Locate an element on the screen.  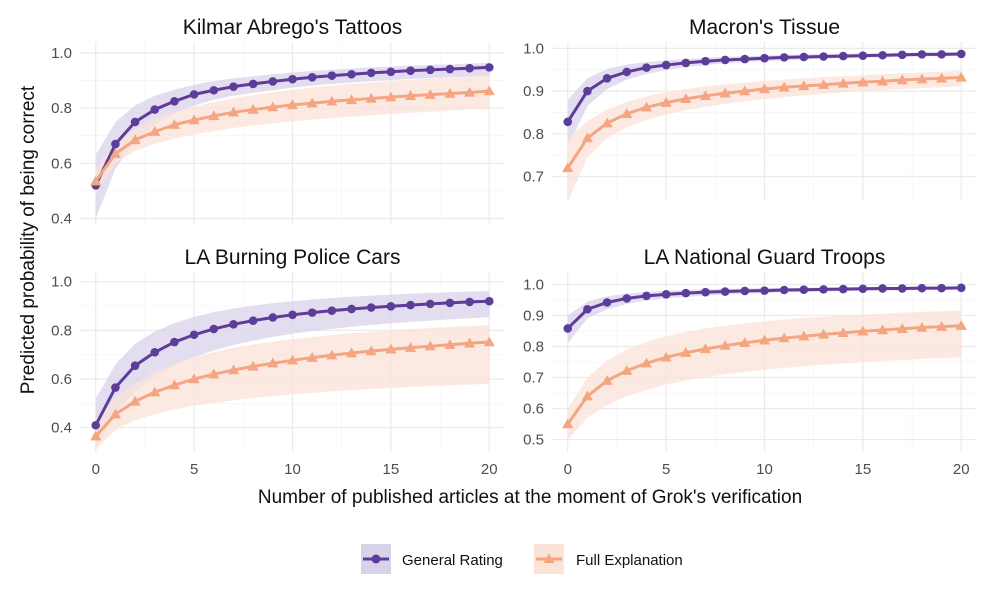
legend-item-general-rating: General Rating is located at coordinates (432, 559).